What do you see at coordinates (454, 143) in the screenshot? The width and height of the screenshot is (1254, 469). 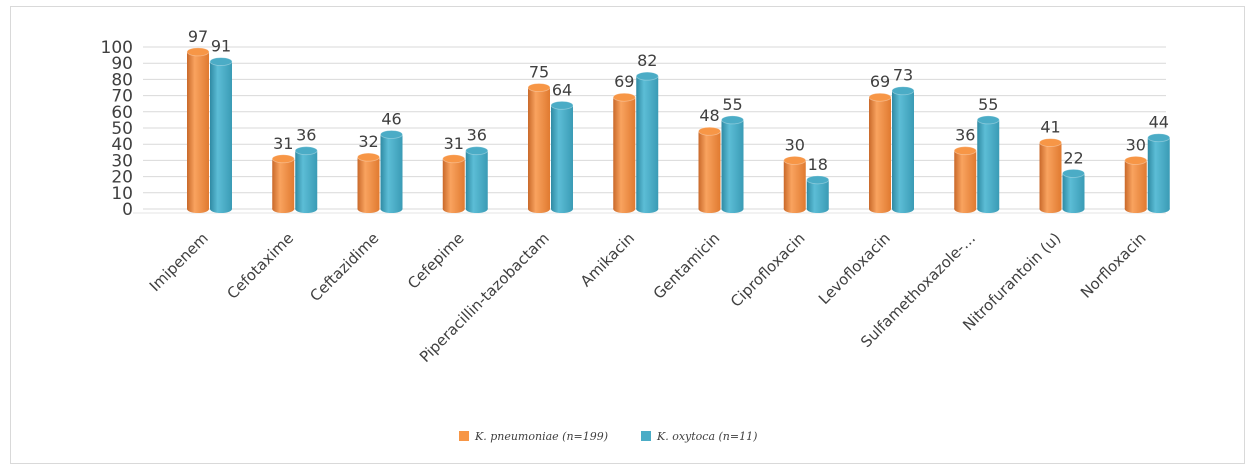 I see `data-label: 31` at bounding box center [454, 143].